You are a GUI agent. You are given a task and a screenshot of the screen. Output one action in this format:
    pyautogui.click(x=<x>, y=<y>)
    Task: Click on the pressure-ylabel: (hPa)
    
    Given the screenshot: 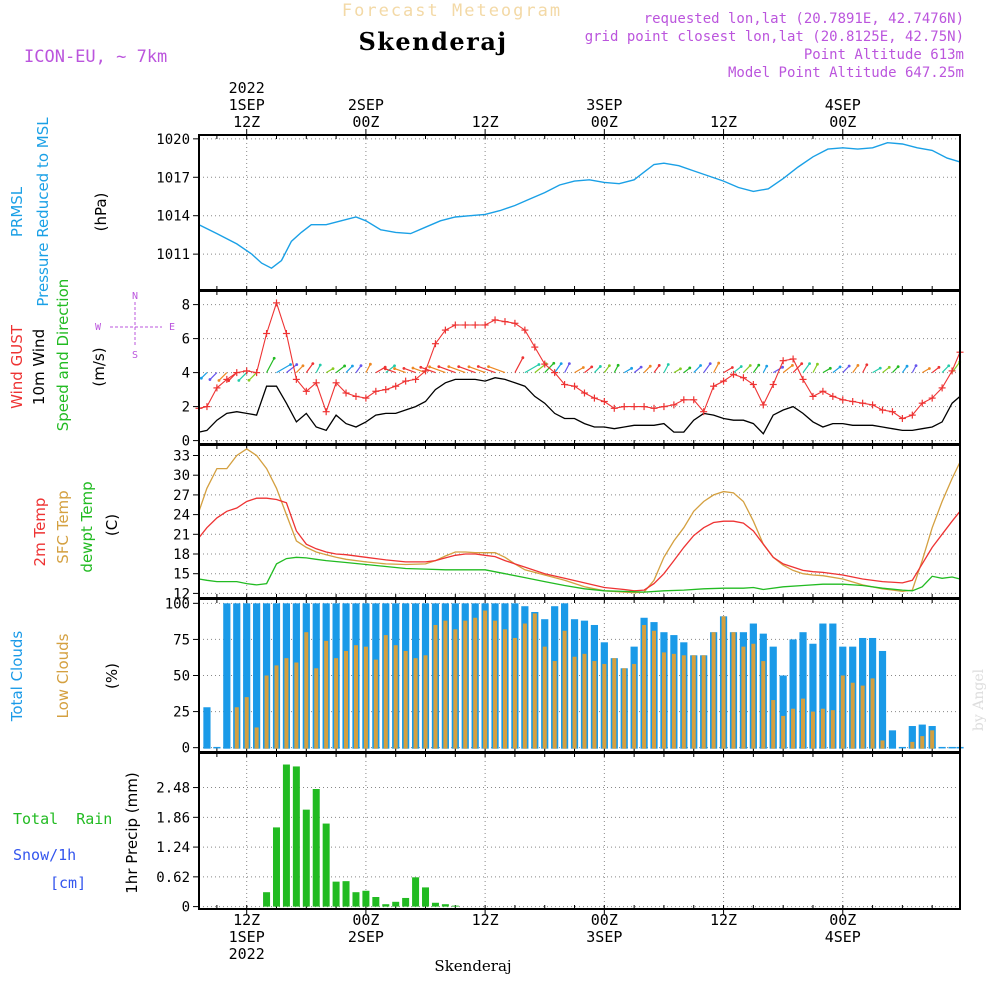 What is the action you would take?
    pyautogui.click(x=101, y=212)
    